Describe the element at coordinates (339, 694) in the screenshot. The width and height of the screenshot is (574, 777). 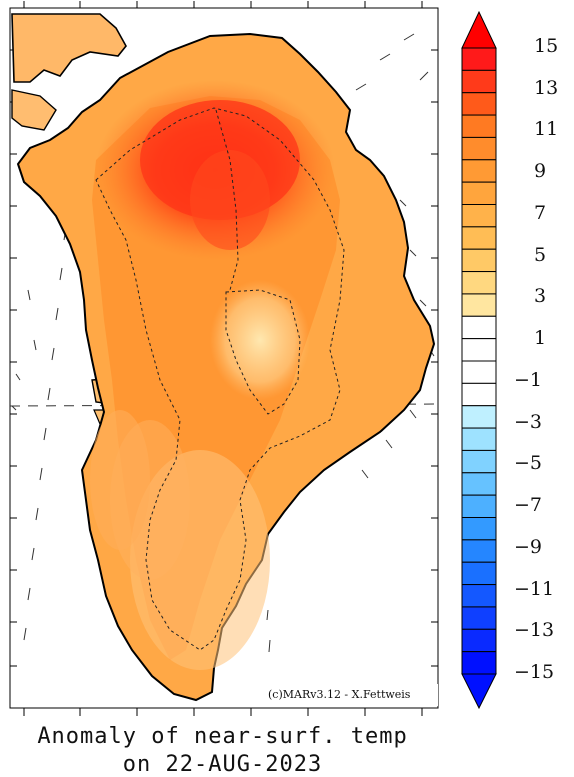
I see `credit-text: (c)MARv3.12 - X.Fettweis` at that location.